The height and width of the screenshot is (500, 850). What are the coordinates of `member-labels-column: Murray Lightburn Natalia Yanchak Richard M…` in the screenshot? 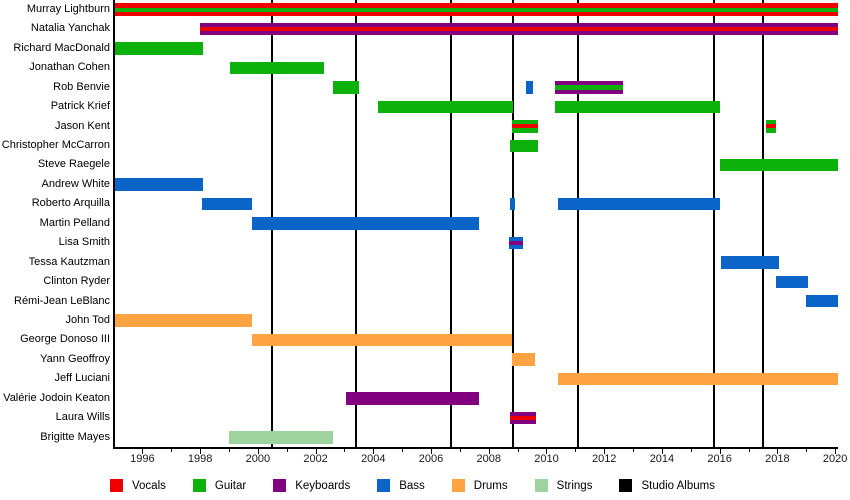 It's located at (55, 223).